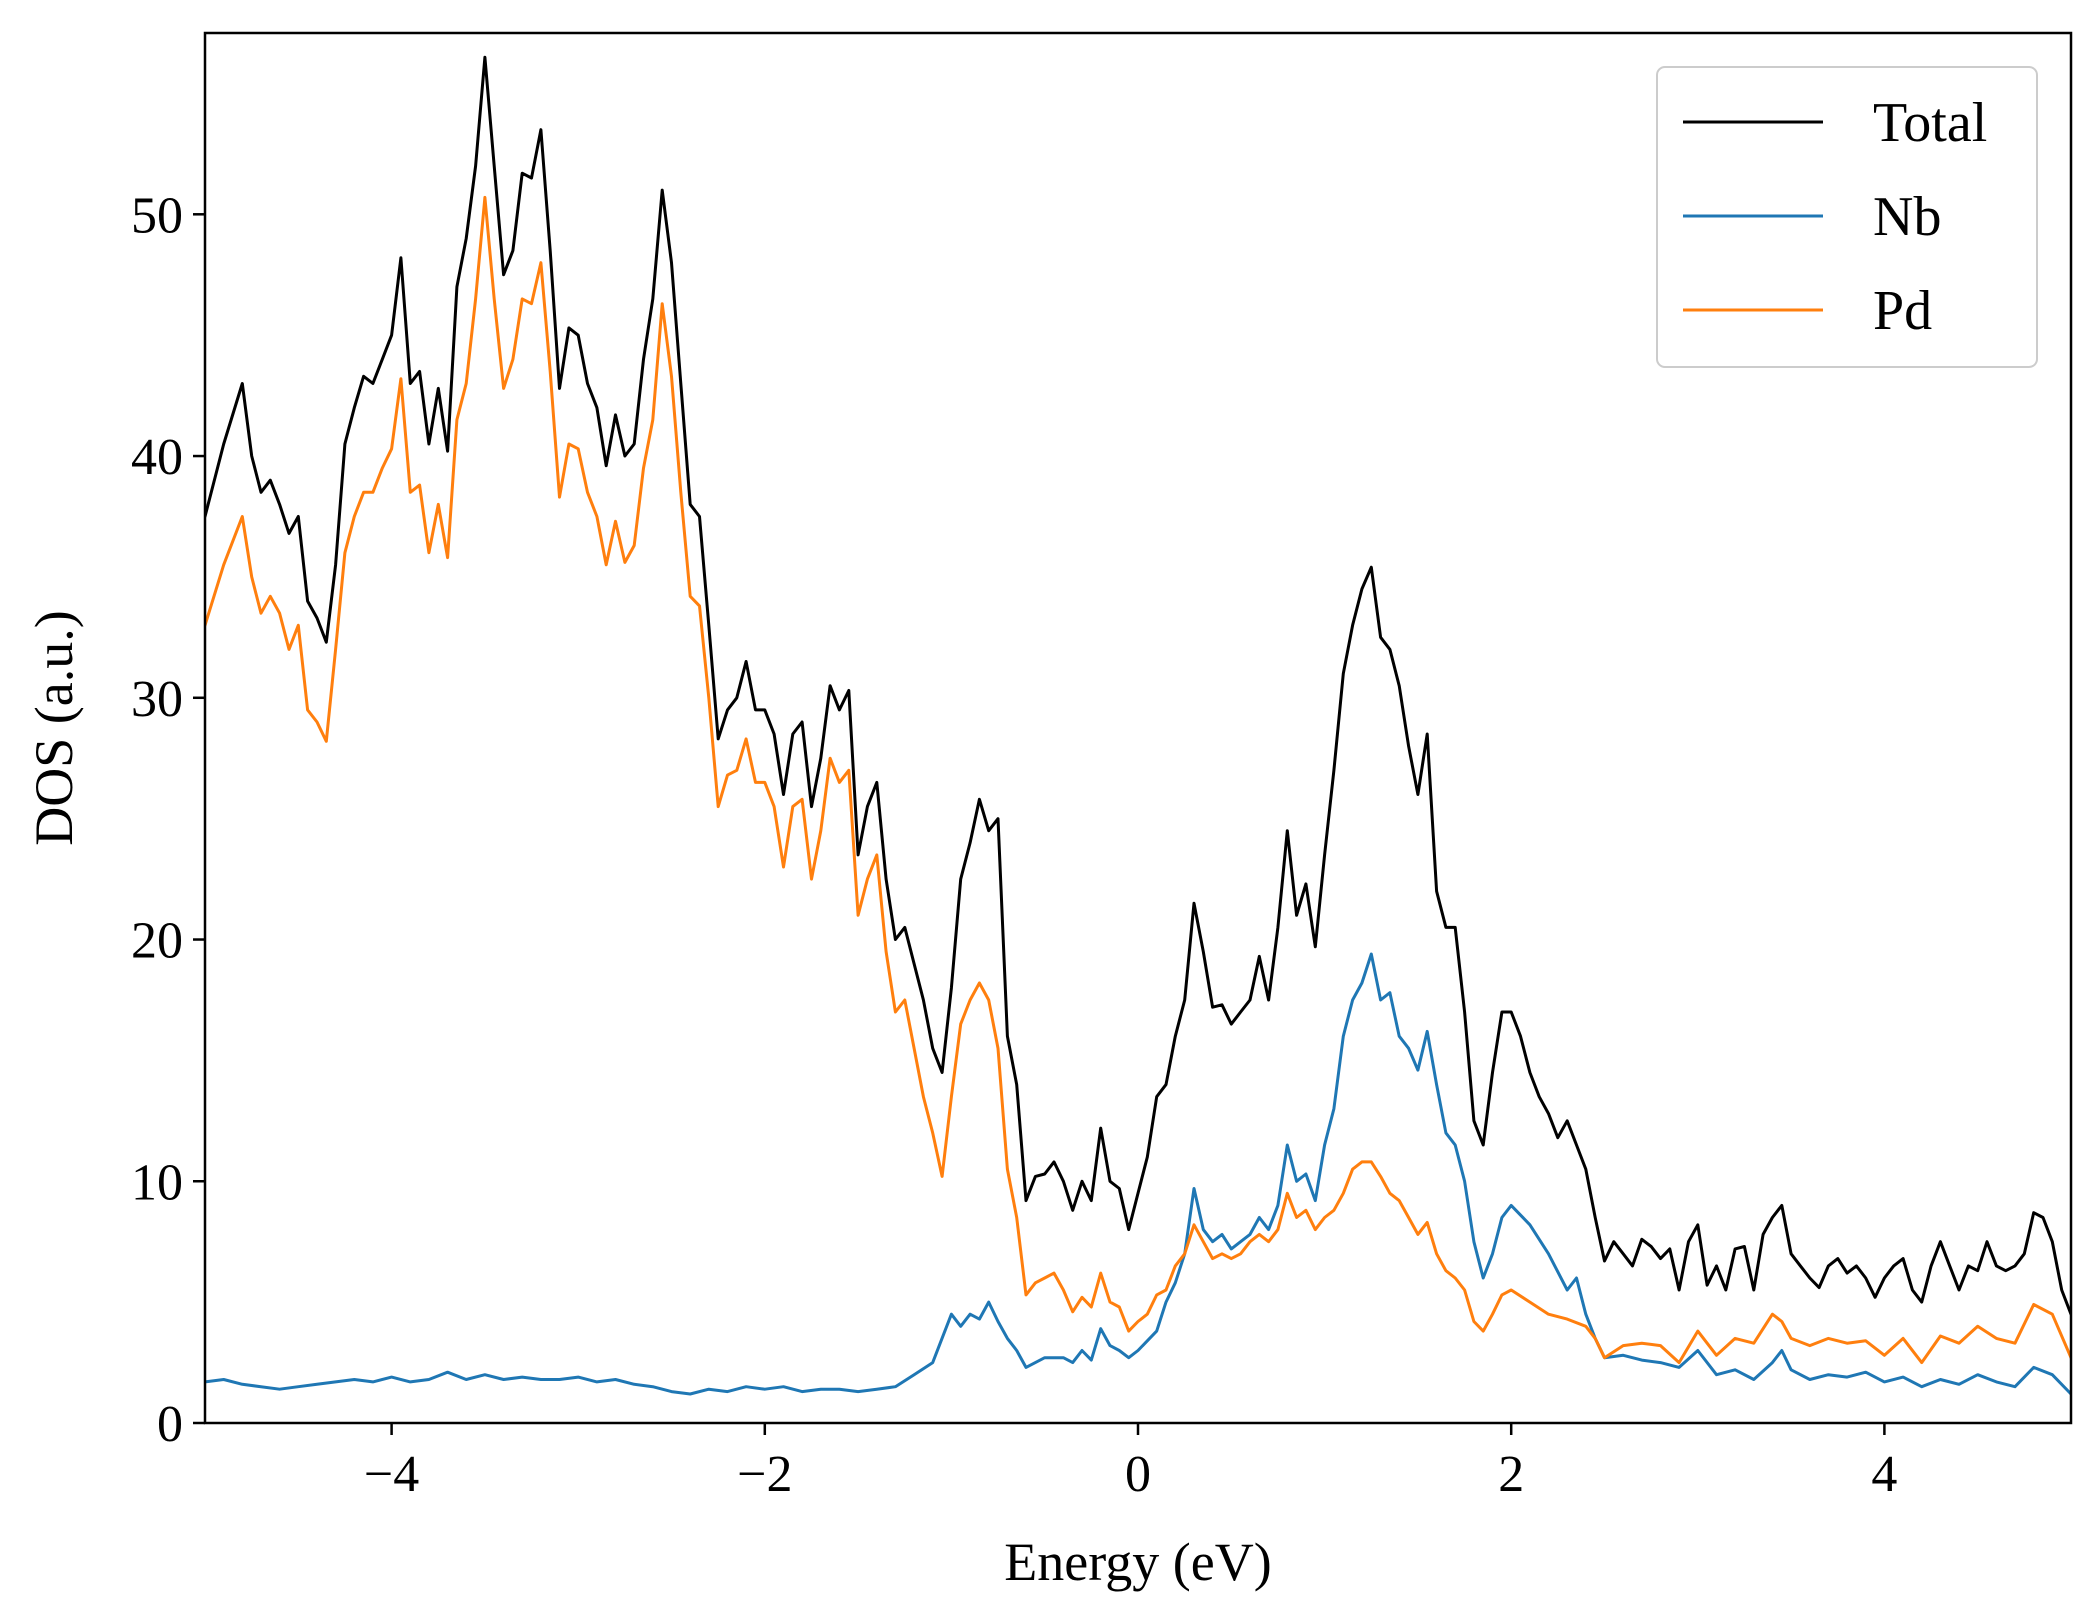 This screenshot has width=2097, height=1617. What do you see at coordinates (157, 941) in the screenshot?
I see `y-tick-label: 20` at bounding box center [157, 941].